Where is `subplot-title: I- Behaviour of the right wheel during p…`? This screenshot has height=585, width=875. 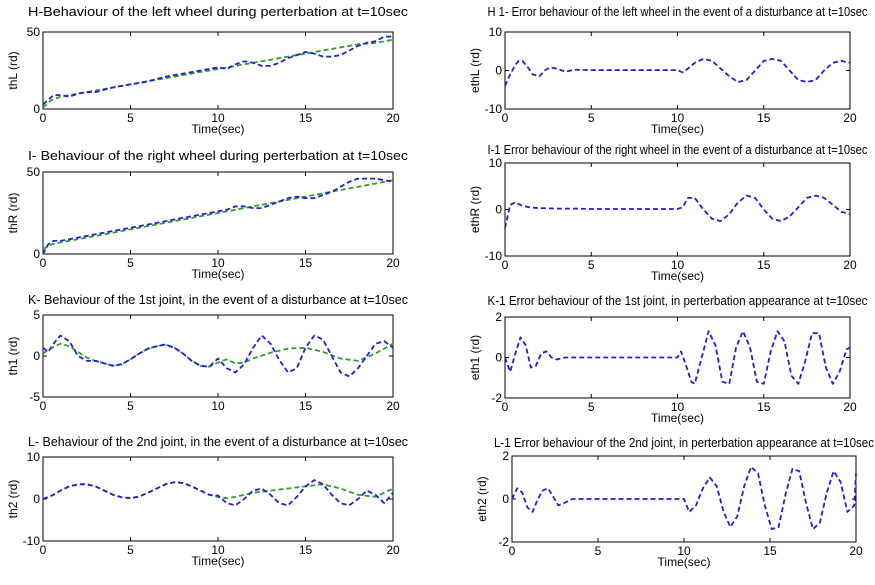 subplot-title: I- Behaviour of the right wheel during p… is located at coordinates (218, 155).